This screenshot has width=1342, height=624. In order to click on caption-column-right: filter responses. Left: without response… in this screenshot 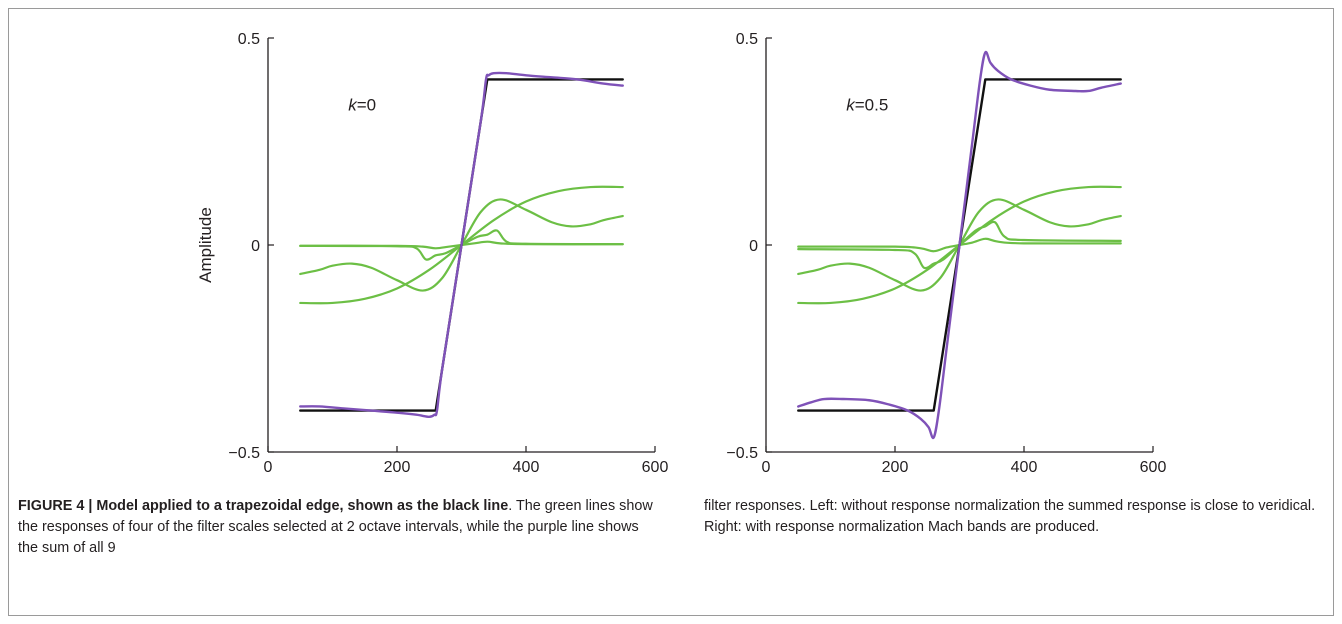, I will do `click(1014, 517)`.